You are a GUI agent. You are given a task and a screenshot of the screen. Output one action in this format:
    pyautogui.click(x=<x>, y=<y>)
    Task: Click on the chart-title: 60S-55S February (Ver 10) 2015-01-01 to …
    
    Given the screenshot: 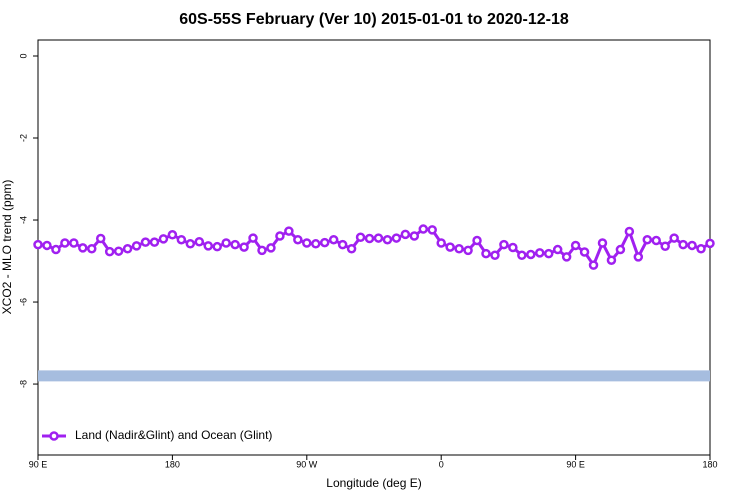 What is the action you would take?
    pyautogui.click(x=374, y=19)
    